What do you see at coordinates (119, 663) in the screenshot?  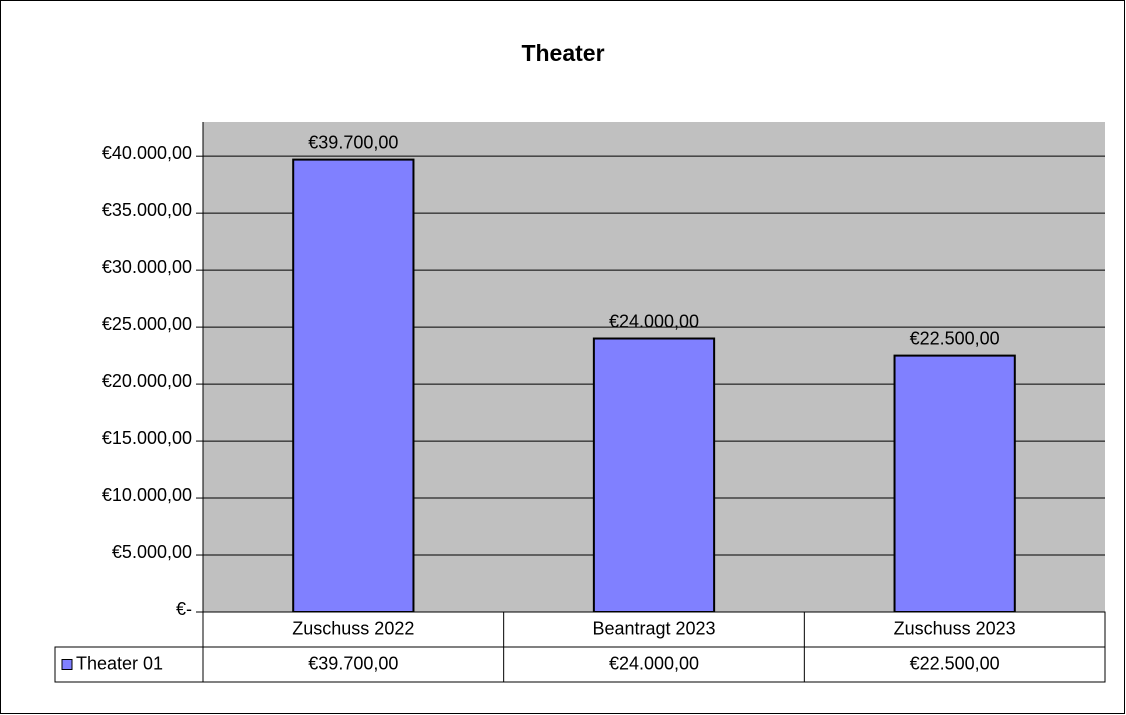 I see `legend-label: Theater 01` at bounding box center [119, 663].